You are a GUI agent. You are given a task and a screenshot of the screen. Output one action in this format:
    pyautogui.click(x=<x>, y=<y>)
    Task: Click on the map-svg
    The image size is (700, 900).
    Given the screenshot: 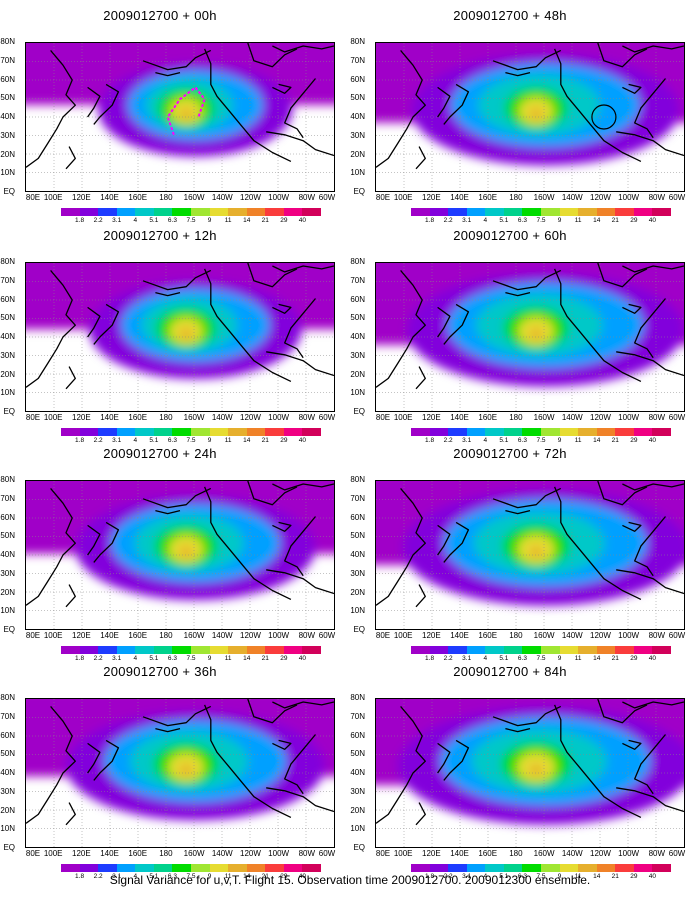 What is the action you would take?
    pyautogui.click(x=180, y=337)
    